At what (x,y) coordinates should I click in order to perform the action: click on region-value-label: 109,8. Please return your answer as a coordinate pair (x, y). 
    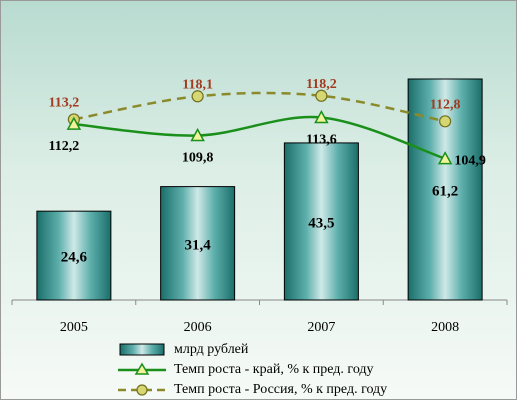
    Looking at the image, I should click on (198, 157).